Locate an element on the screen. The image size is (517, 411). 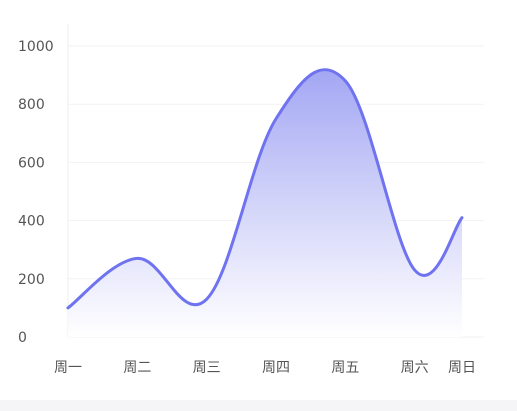
y-tick-label: 400 is located at coordinates (31, 222).